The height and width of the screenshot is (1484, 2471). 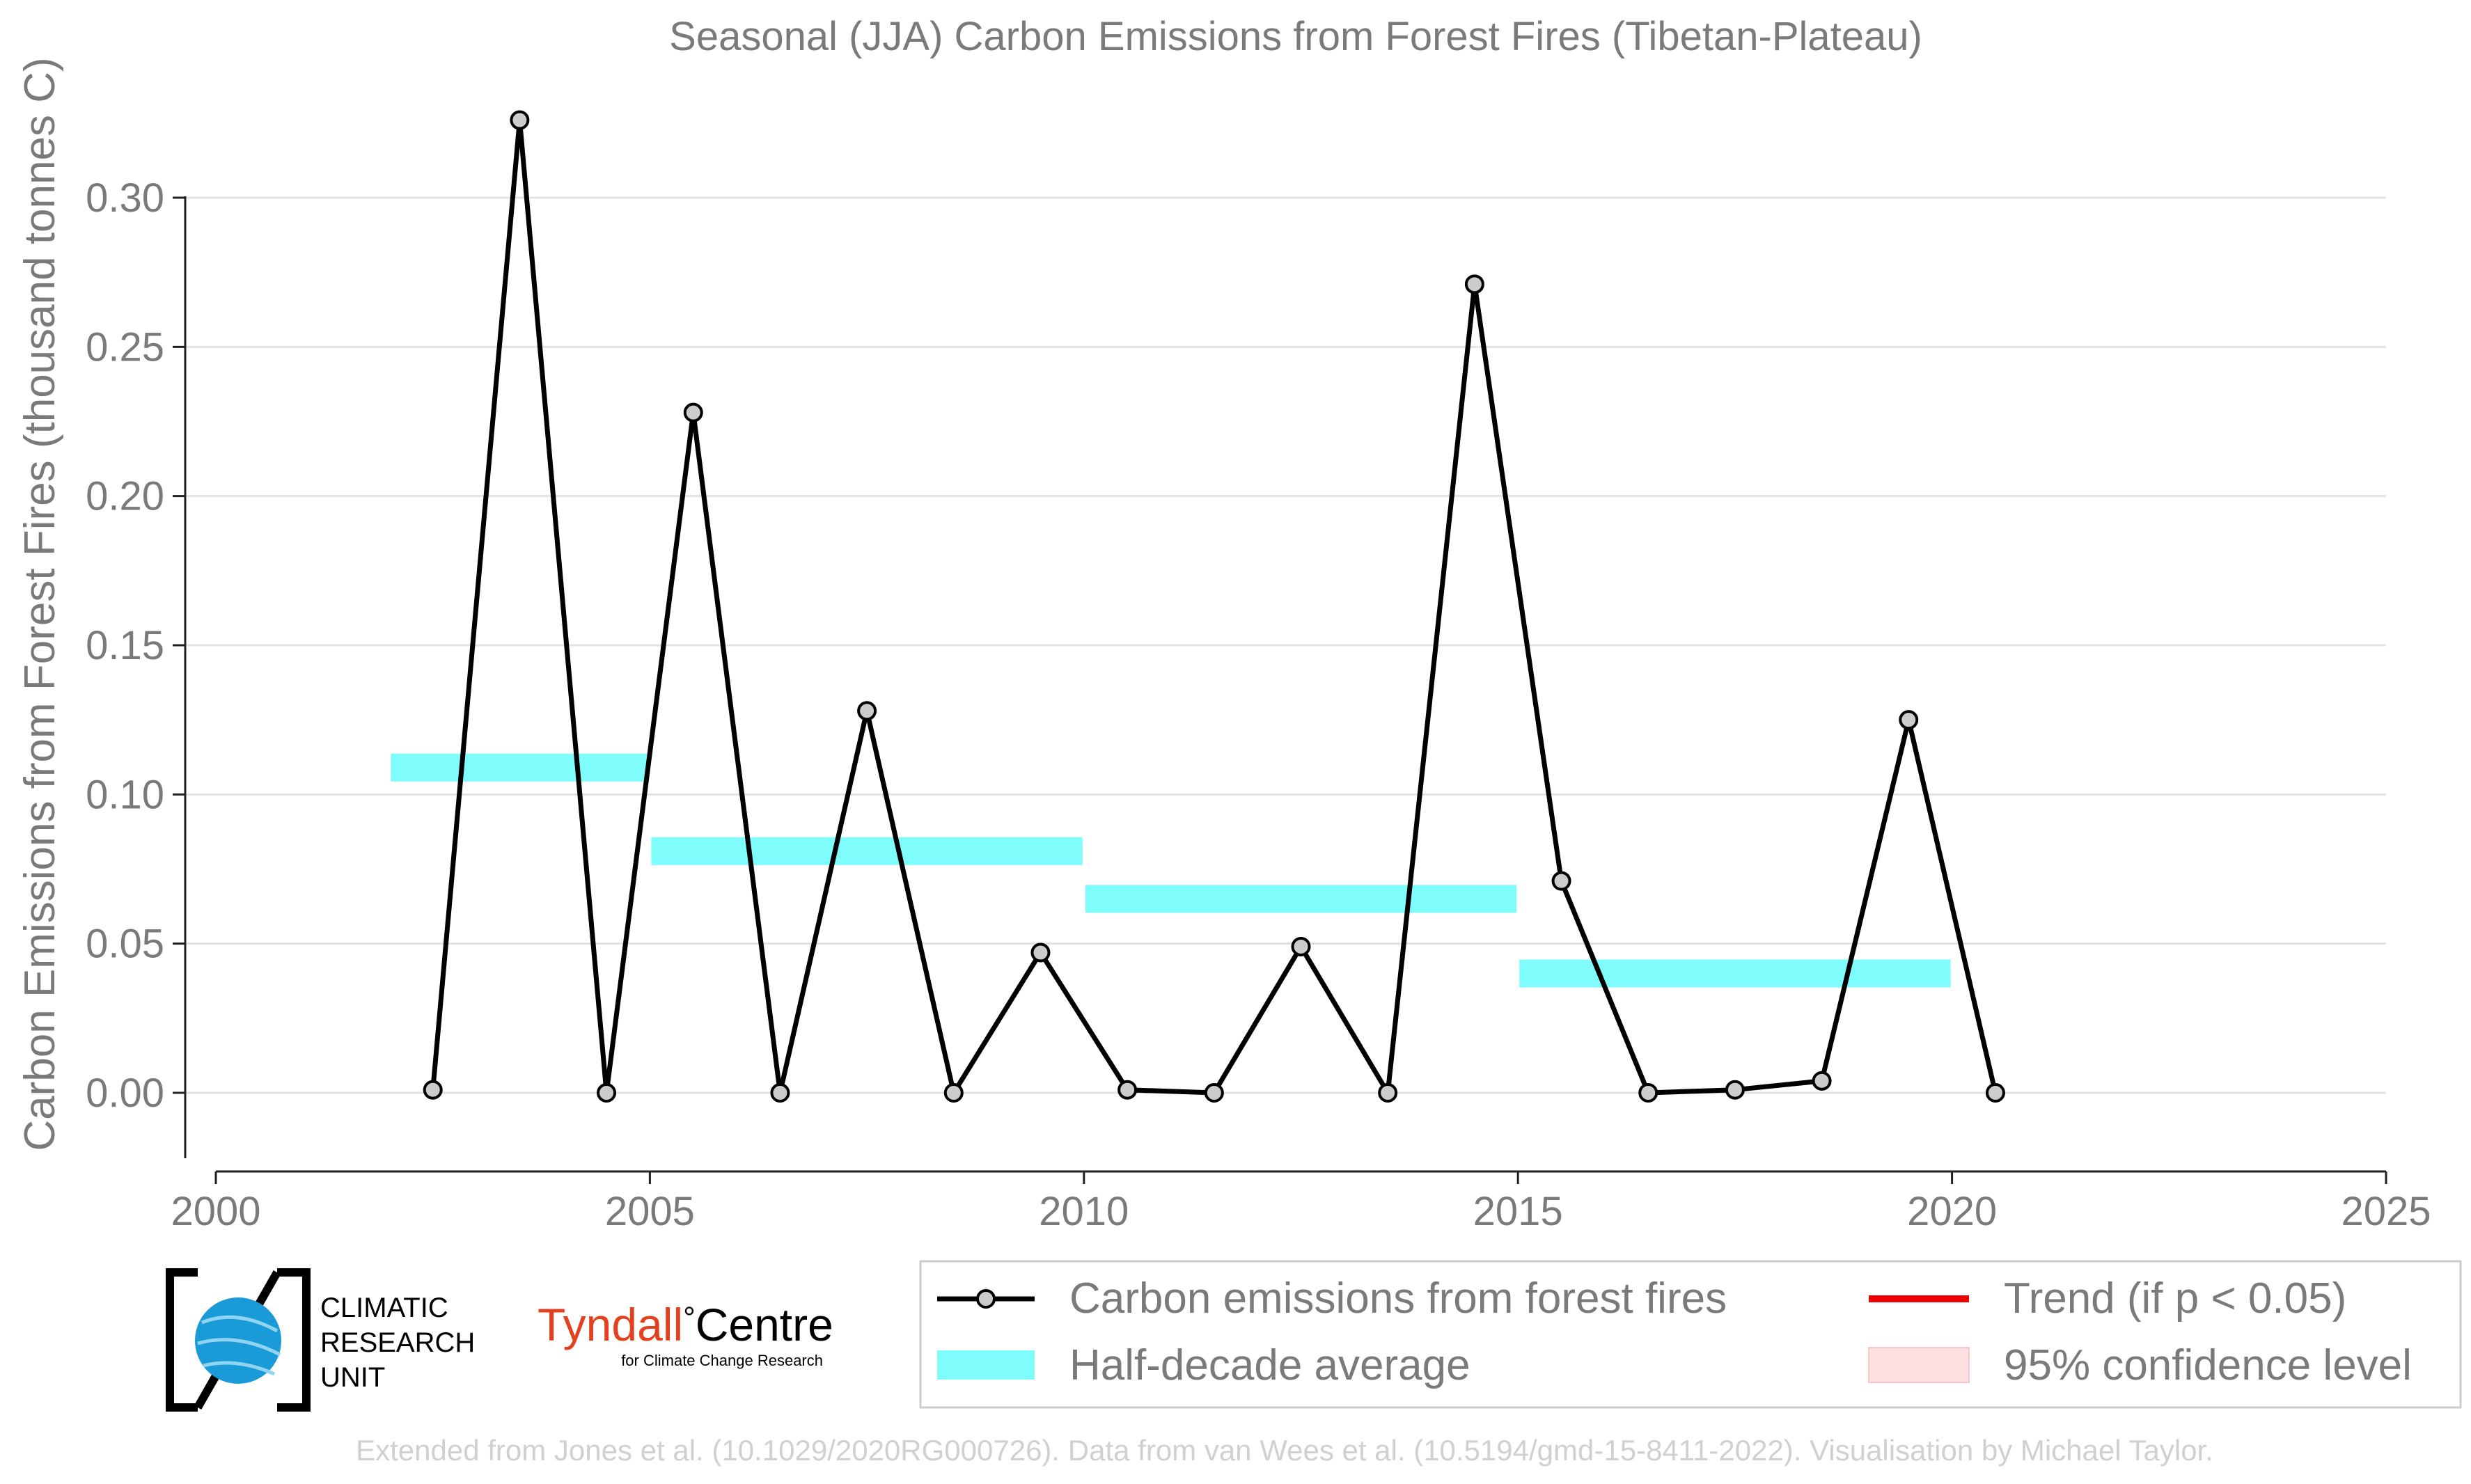 I want to click on cru-logo: CLIMATIC RESEARCH UNIT, so click(x=320, y=1340).